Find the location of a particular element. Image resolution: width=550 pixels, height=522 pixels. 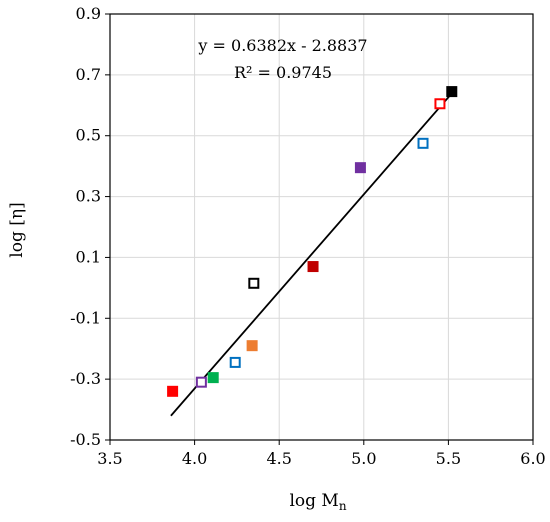

y-tick-label: 0.9 is located at coordinates (88, 13).